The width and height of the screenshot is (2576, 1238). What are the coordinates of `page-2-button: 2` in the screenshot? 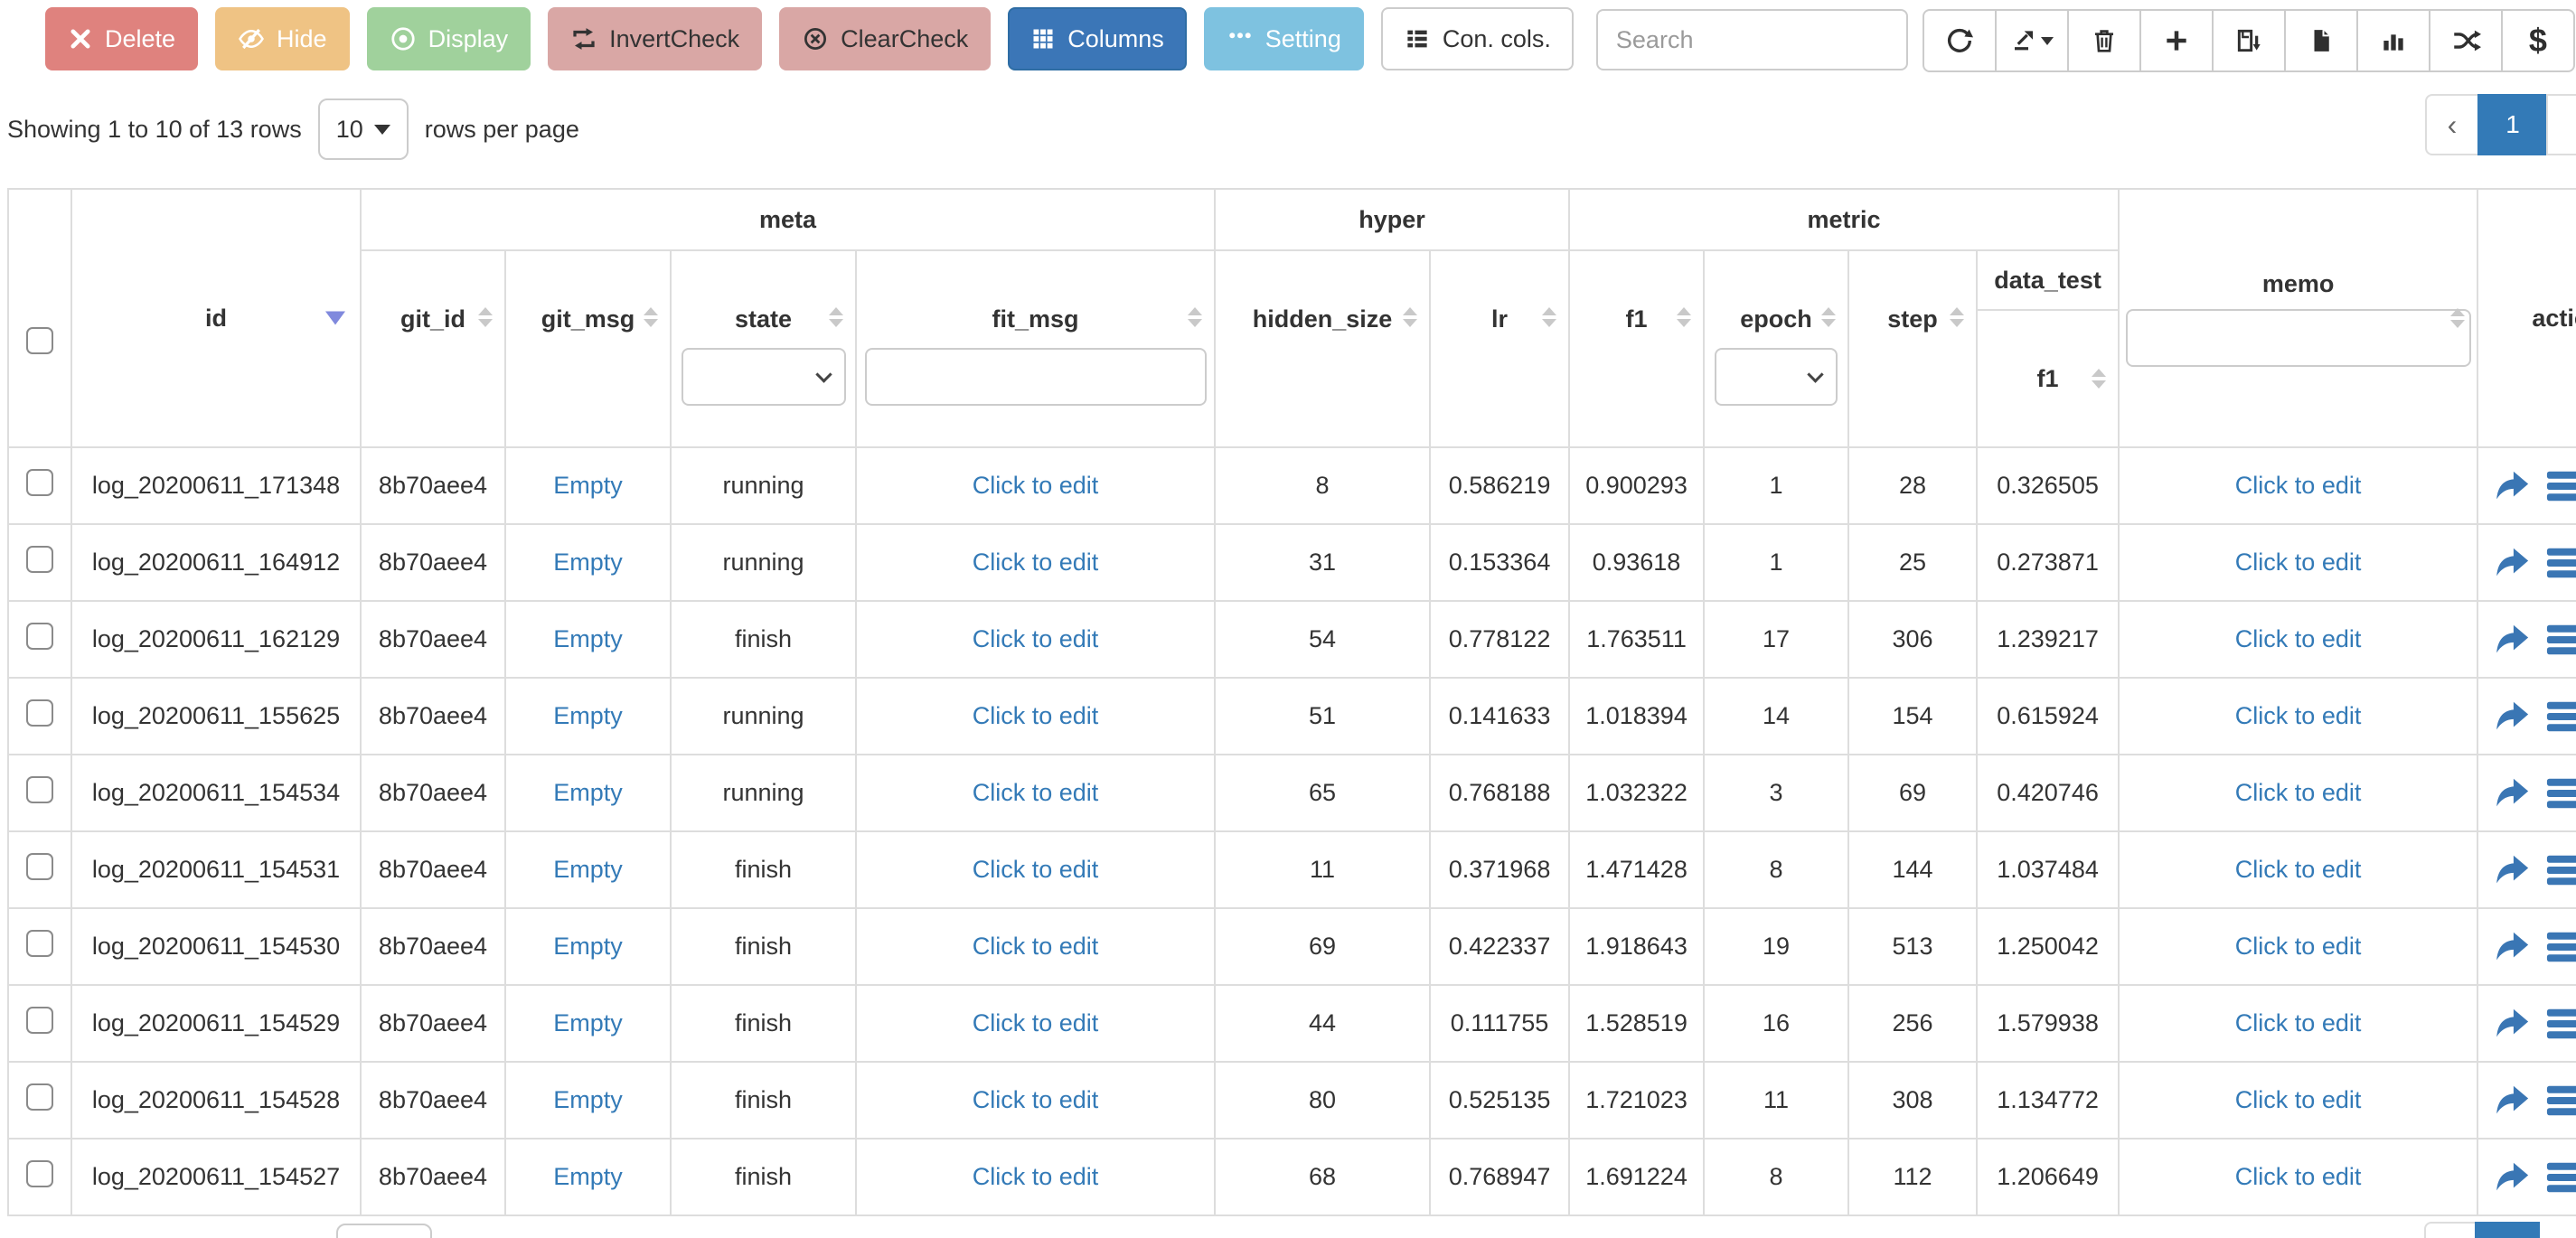 It's located at (2561, 124).